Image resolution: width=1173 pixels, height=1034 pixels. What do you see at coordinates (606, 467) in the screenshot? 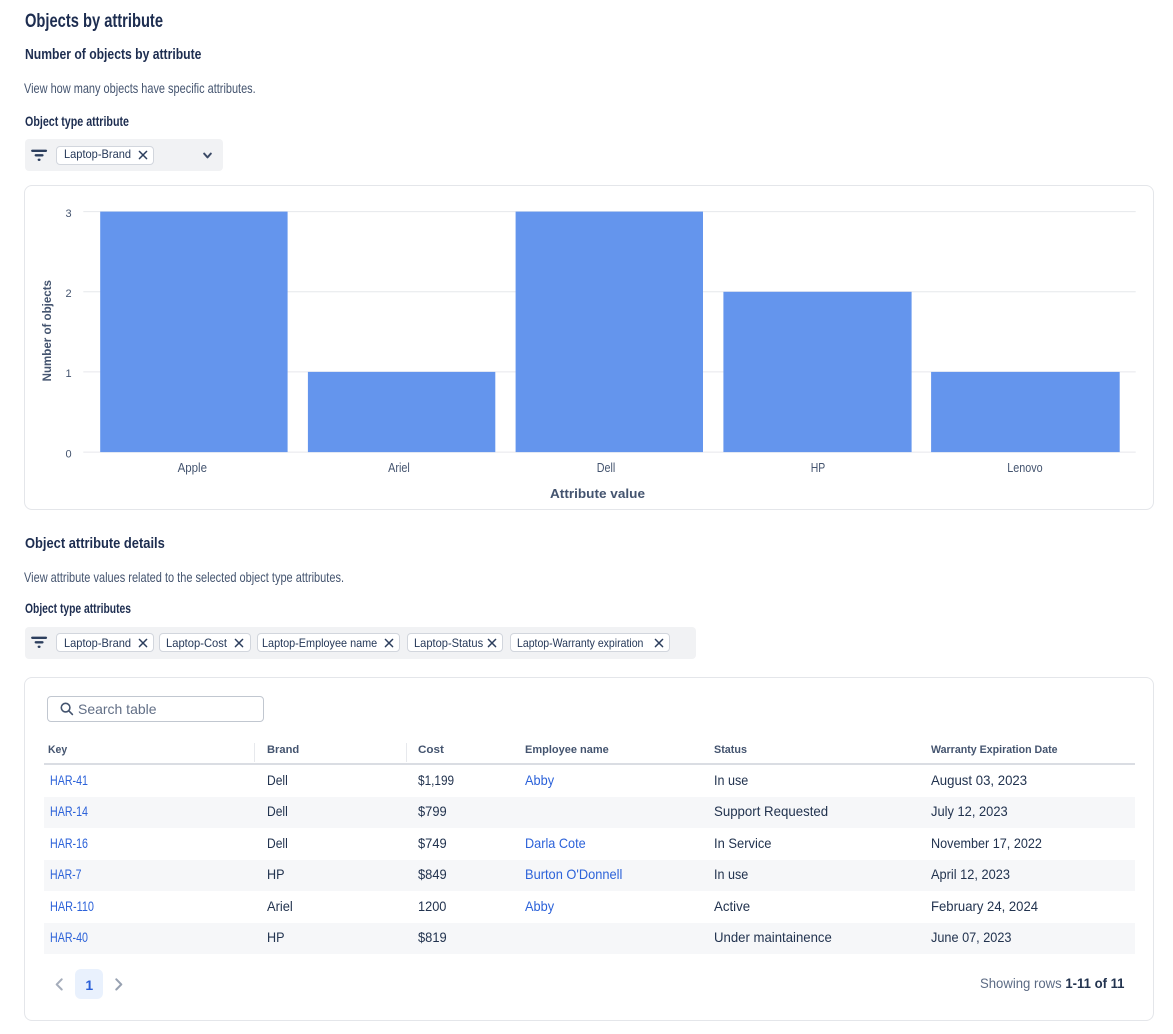
I see `svg-text: Dell` at bounding box center [606, 467].